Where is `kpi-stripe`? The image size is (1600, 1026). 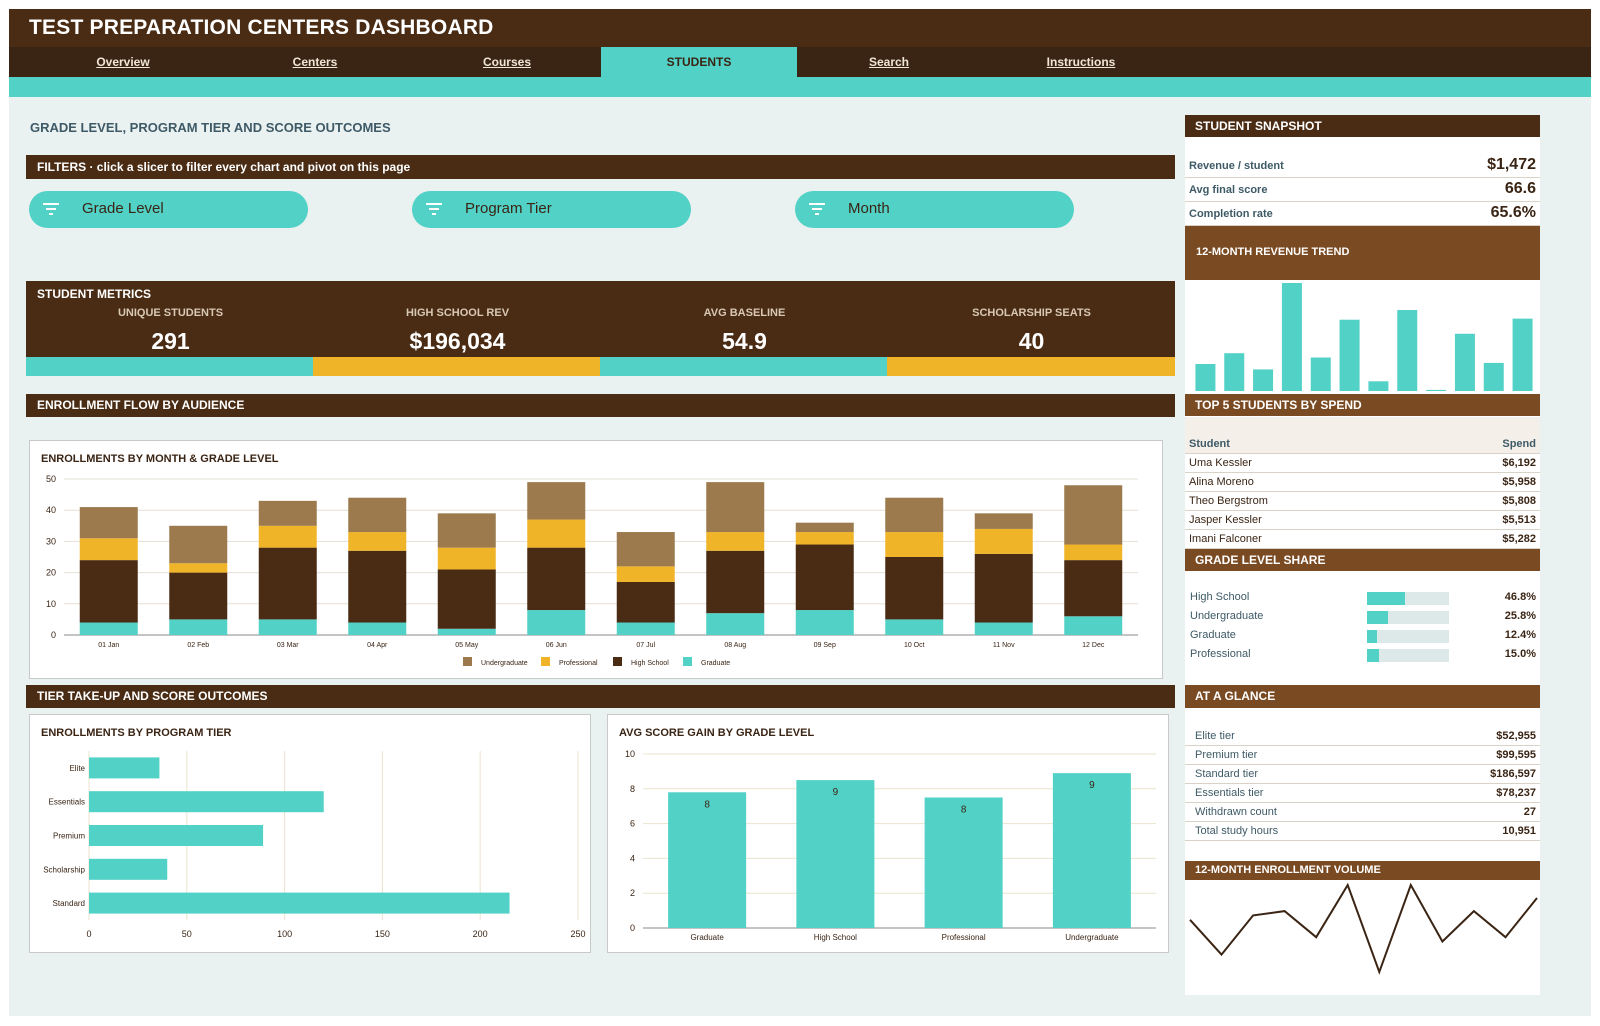 kpi-stripe is located at coordinates (456, 366).